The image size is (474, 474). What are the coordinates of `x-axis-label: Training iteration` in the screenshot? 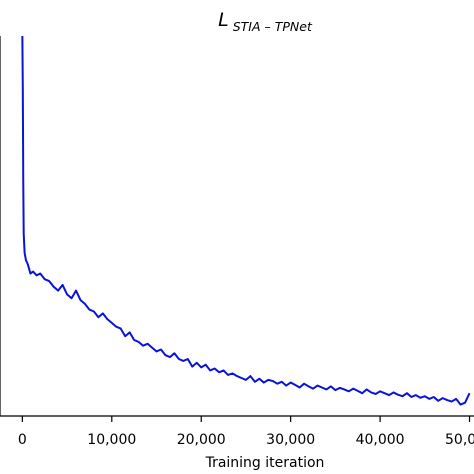 It's located at (265, 463).